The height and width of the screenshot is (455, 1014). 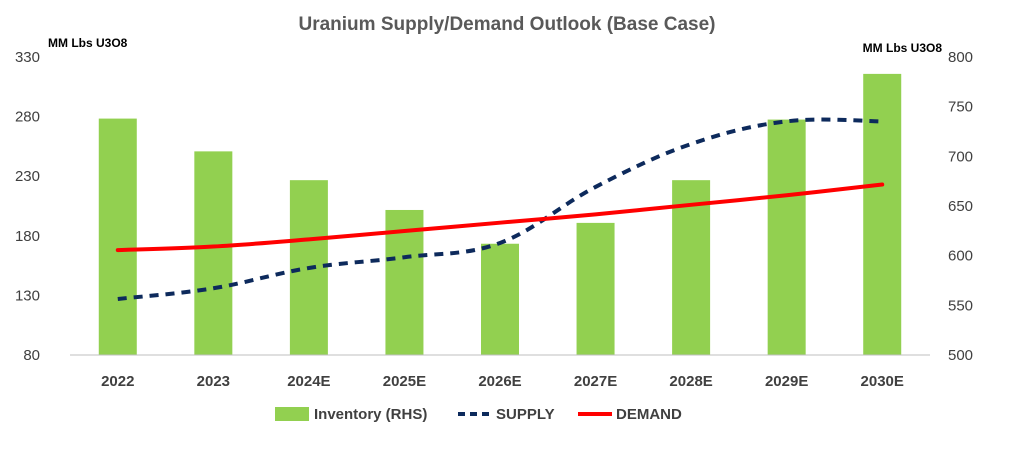 What do you see at coordinates (27, 176) in the screenshot?
I see `left-y-tick-label: 230` at bounding box center [27, 176].